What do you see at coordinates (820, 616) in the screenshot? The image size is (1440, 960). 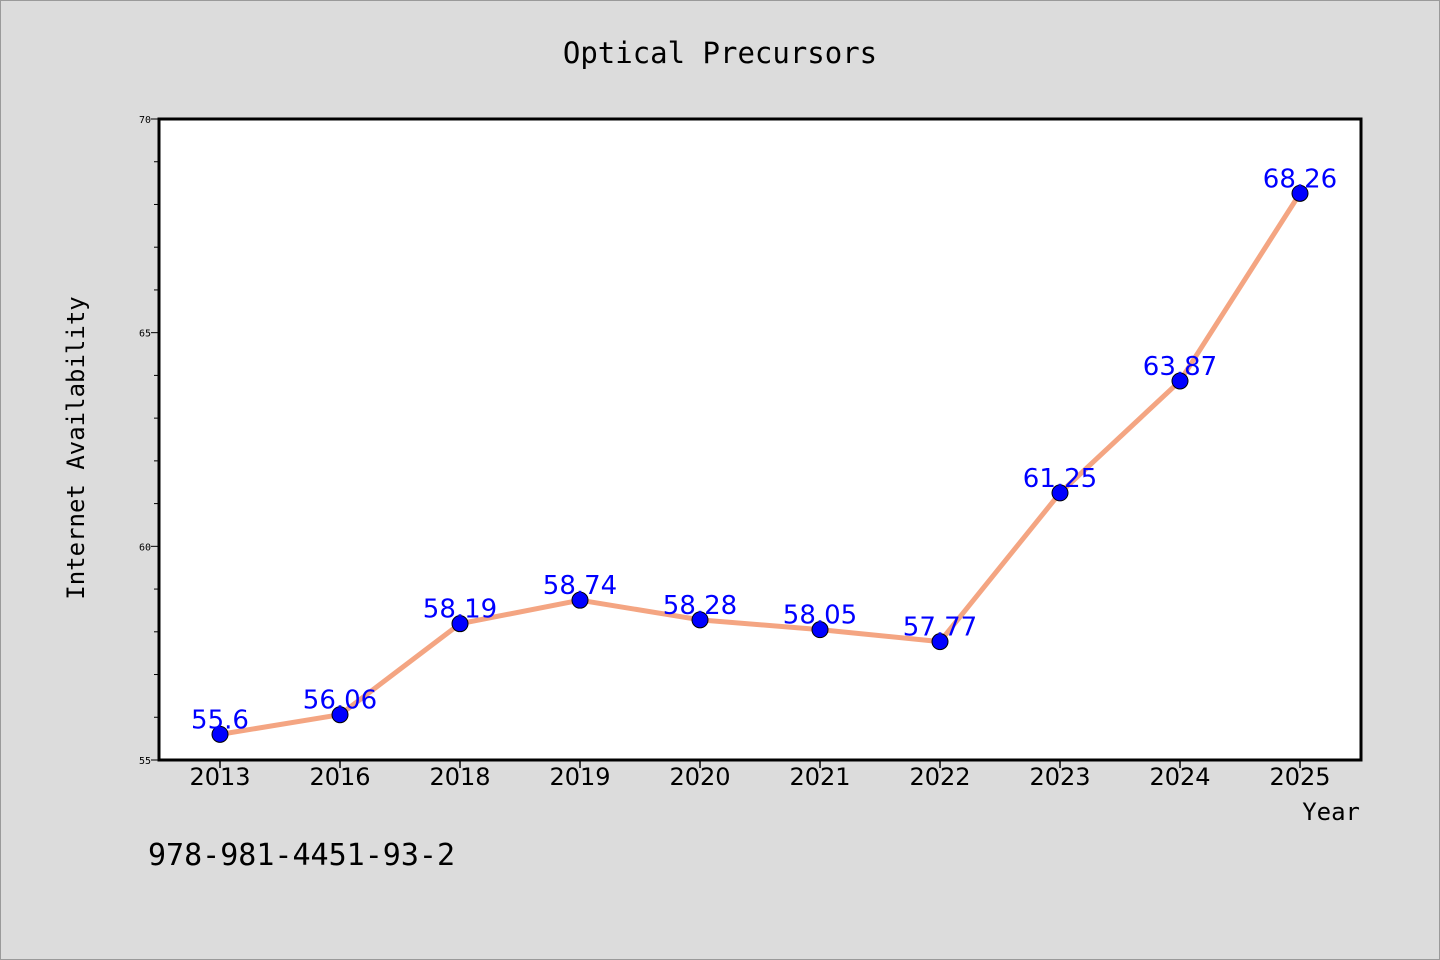 I see `data-label: 58.05` at bounding box center [820, 616].